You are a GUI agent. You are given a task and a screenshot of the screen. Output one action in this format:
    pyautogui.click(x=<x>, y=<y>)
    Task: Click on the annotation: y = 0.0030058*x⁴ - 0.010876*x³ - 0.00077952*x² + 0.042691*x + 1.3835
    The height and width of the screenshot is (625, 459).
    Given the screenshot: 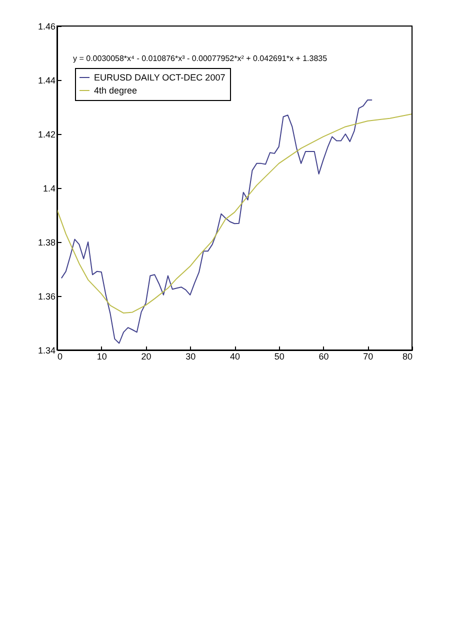 What is the action you would take?
    pyautogui.click(x=200, y=58)
    